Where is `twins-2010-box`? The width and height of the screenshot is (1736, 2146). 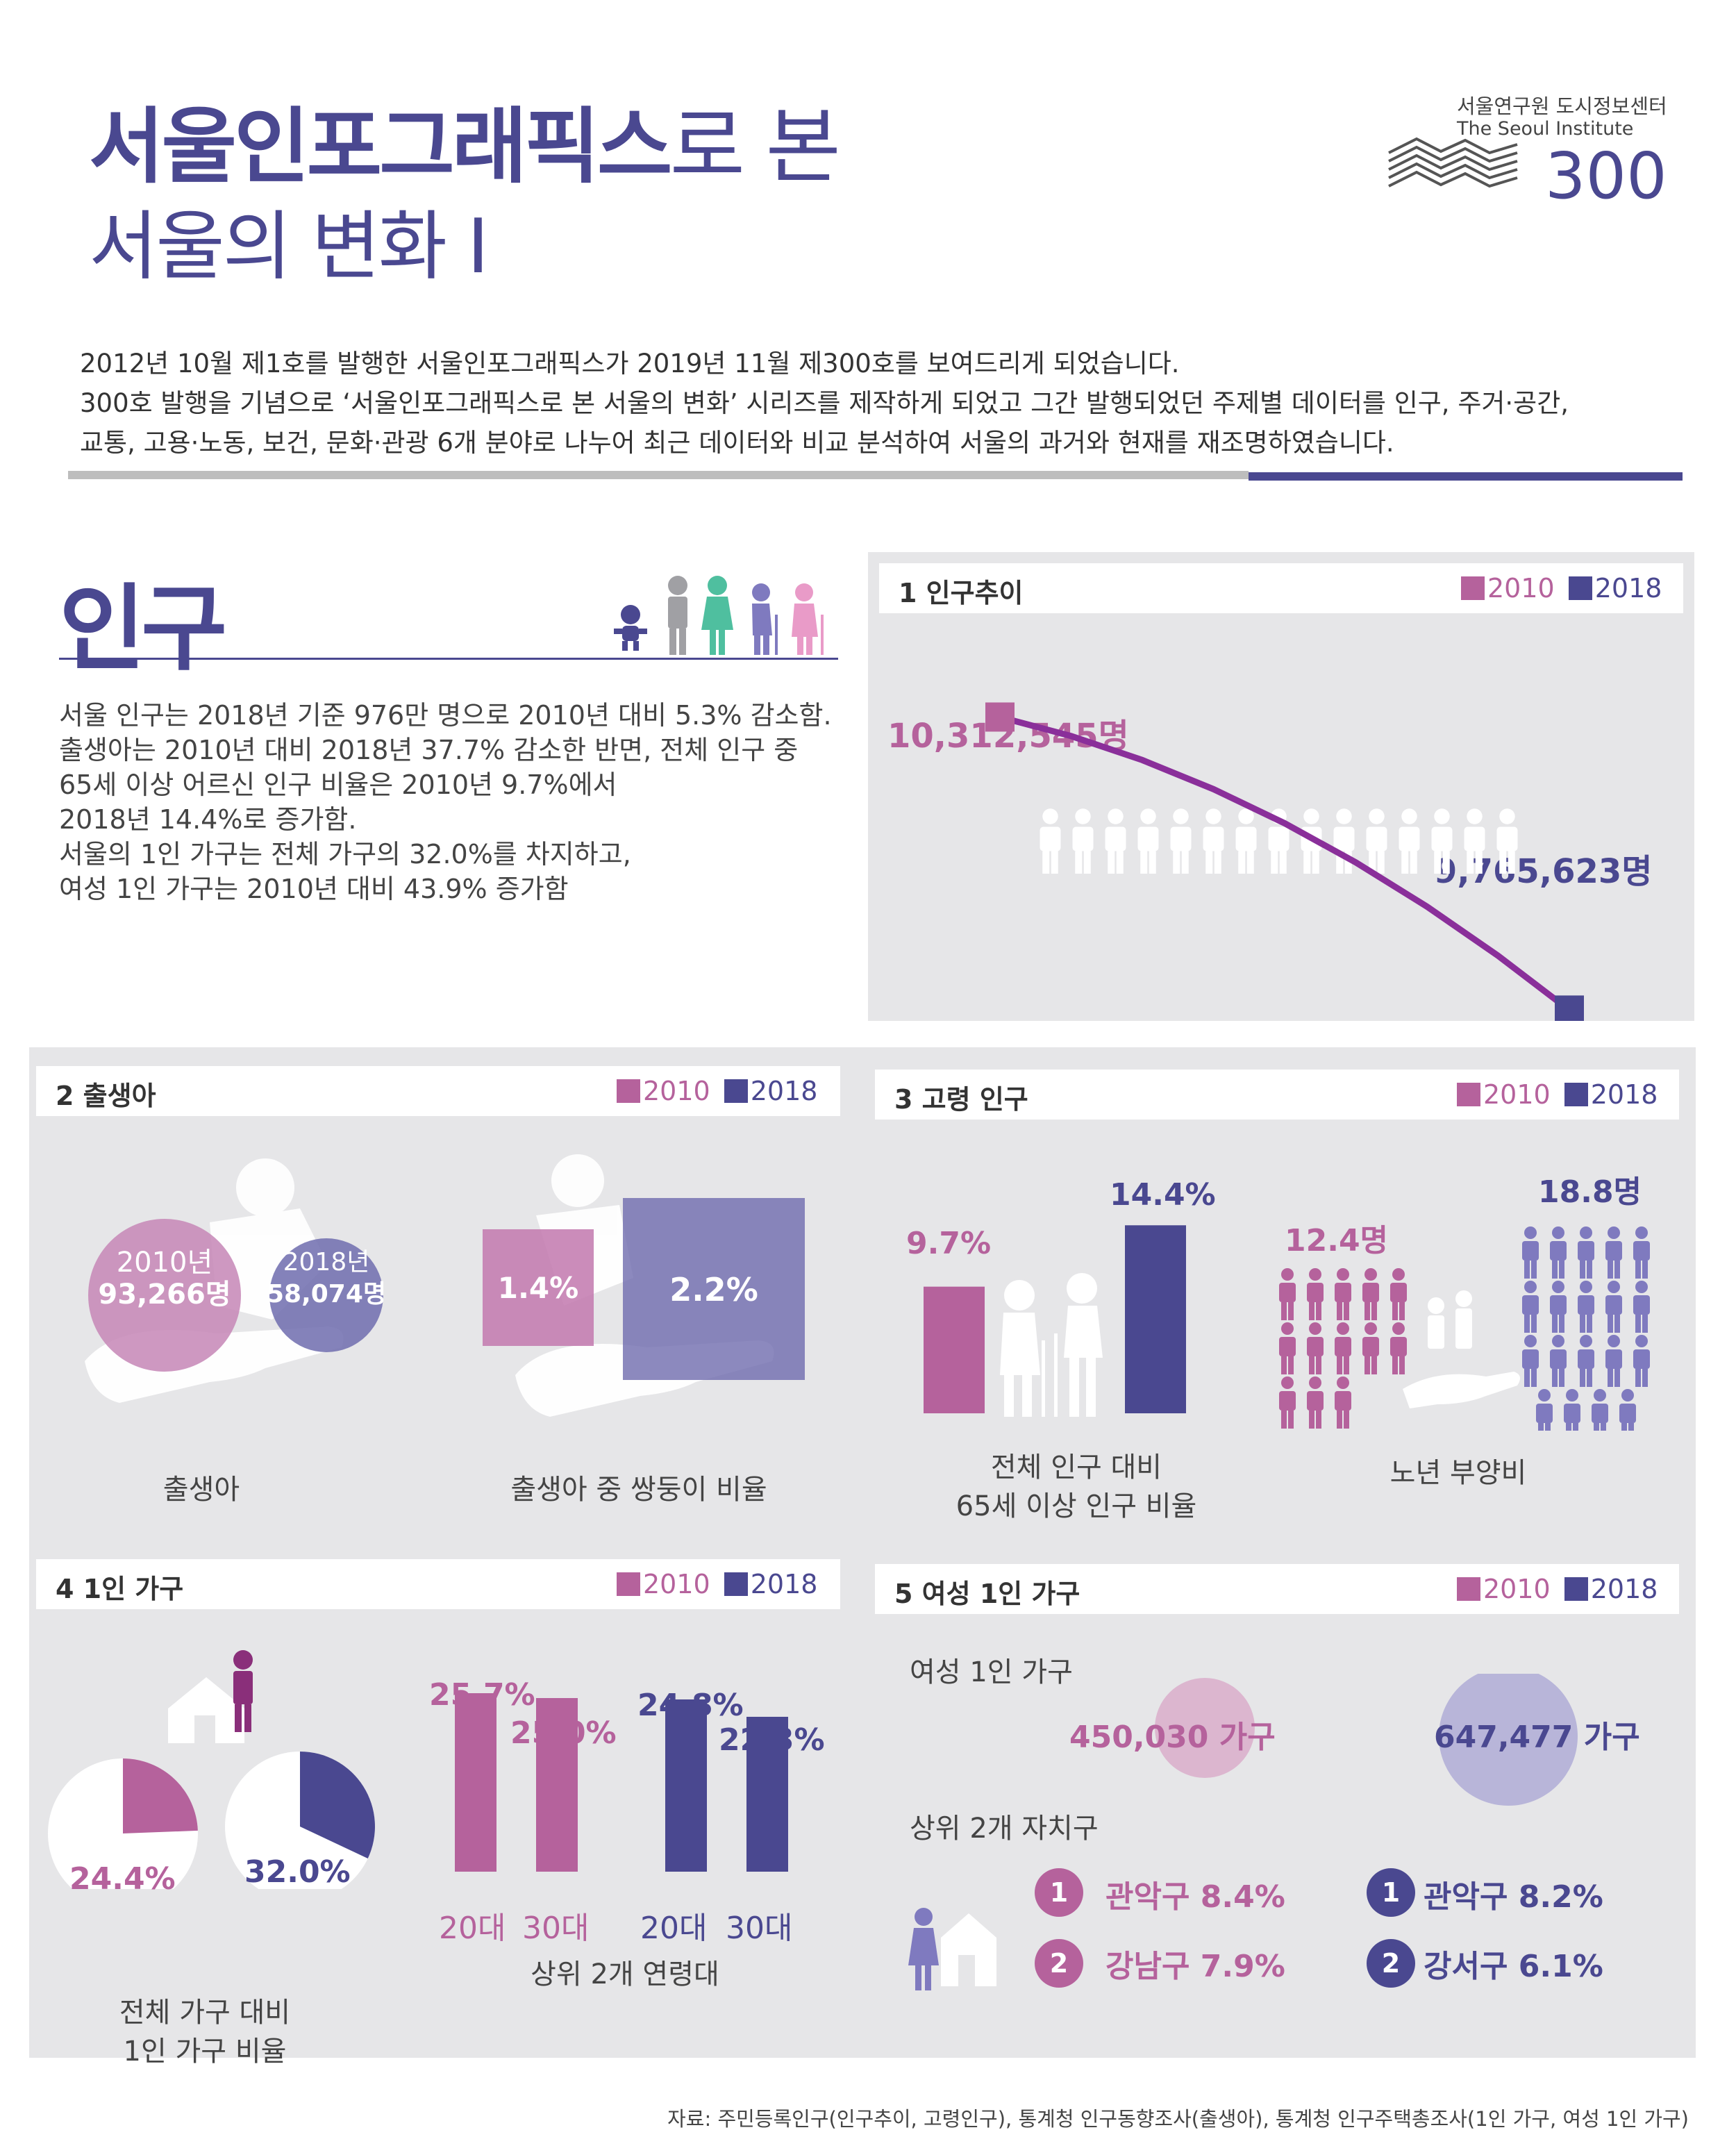
twins-2010-box is located at coordinates (538, 1287).